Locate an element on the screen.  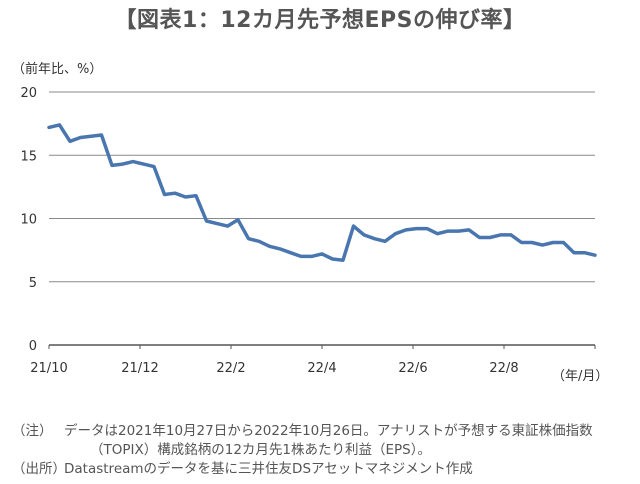
x-tick-label: 22/6 is located at coordinates (412, 368).